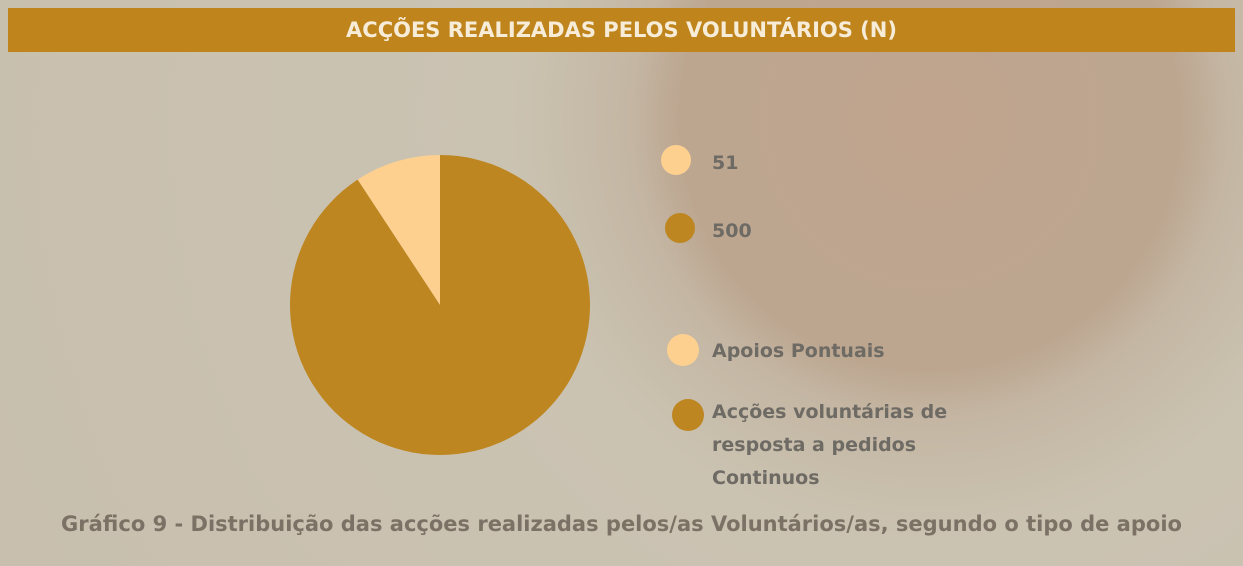  What do you see at coordinates (798, 351) in the screenshot?
I see `legend-label: Apoios Pontuais` at bounding box center [798, 351].